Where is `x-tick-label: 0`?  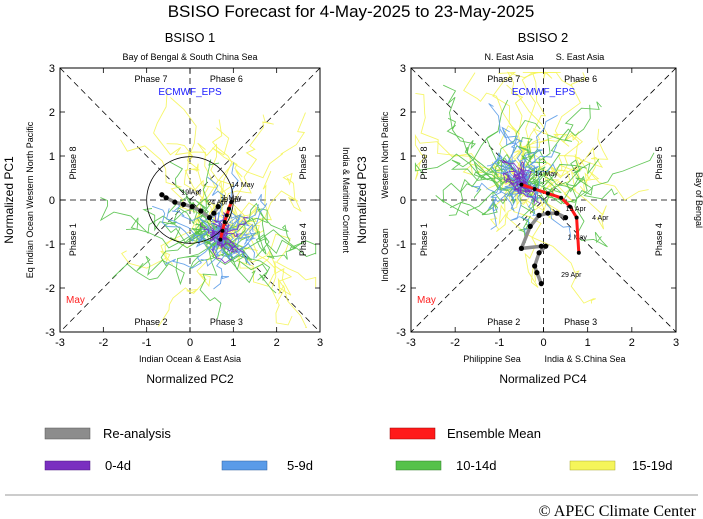
x-tick-label: 0 is located at coordinates (190, 343).